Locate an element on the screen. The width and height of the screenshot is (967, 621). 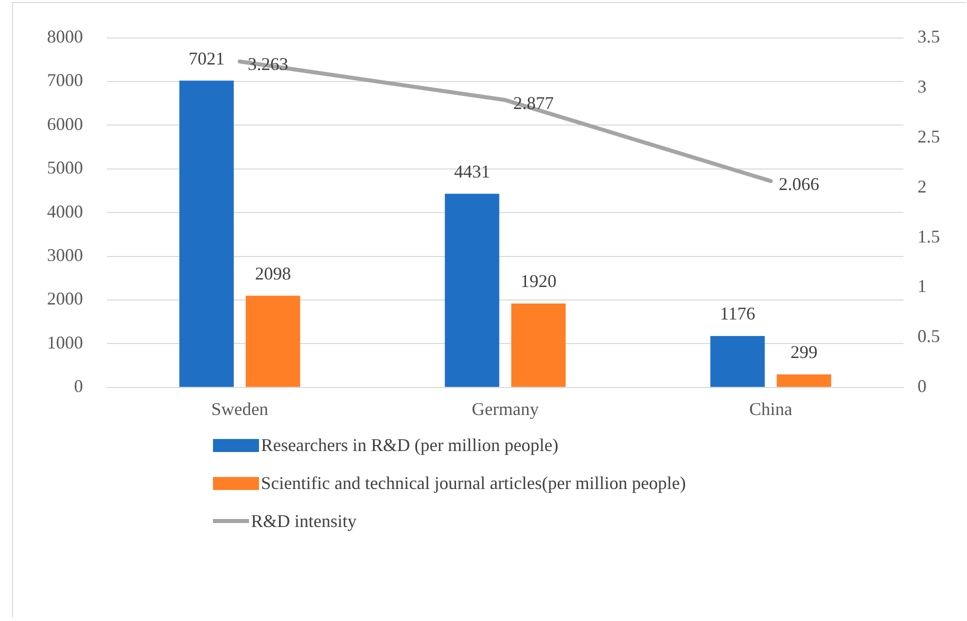
y-tick-label: 7000 is located at coordinates (65, 80).